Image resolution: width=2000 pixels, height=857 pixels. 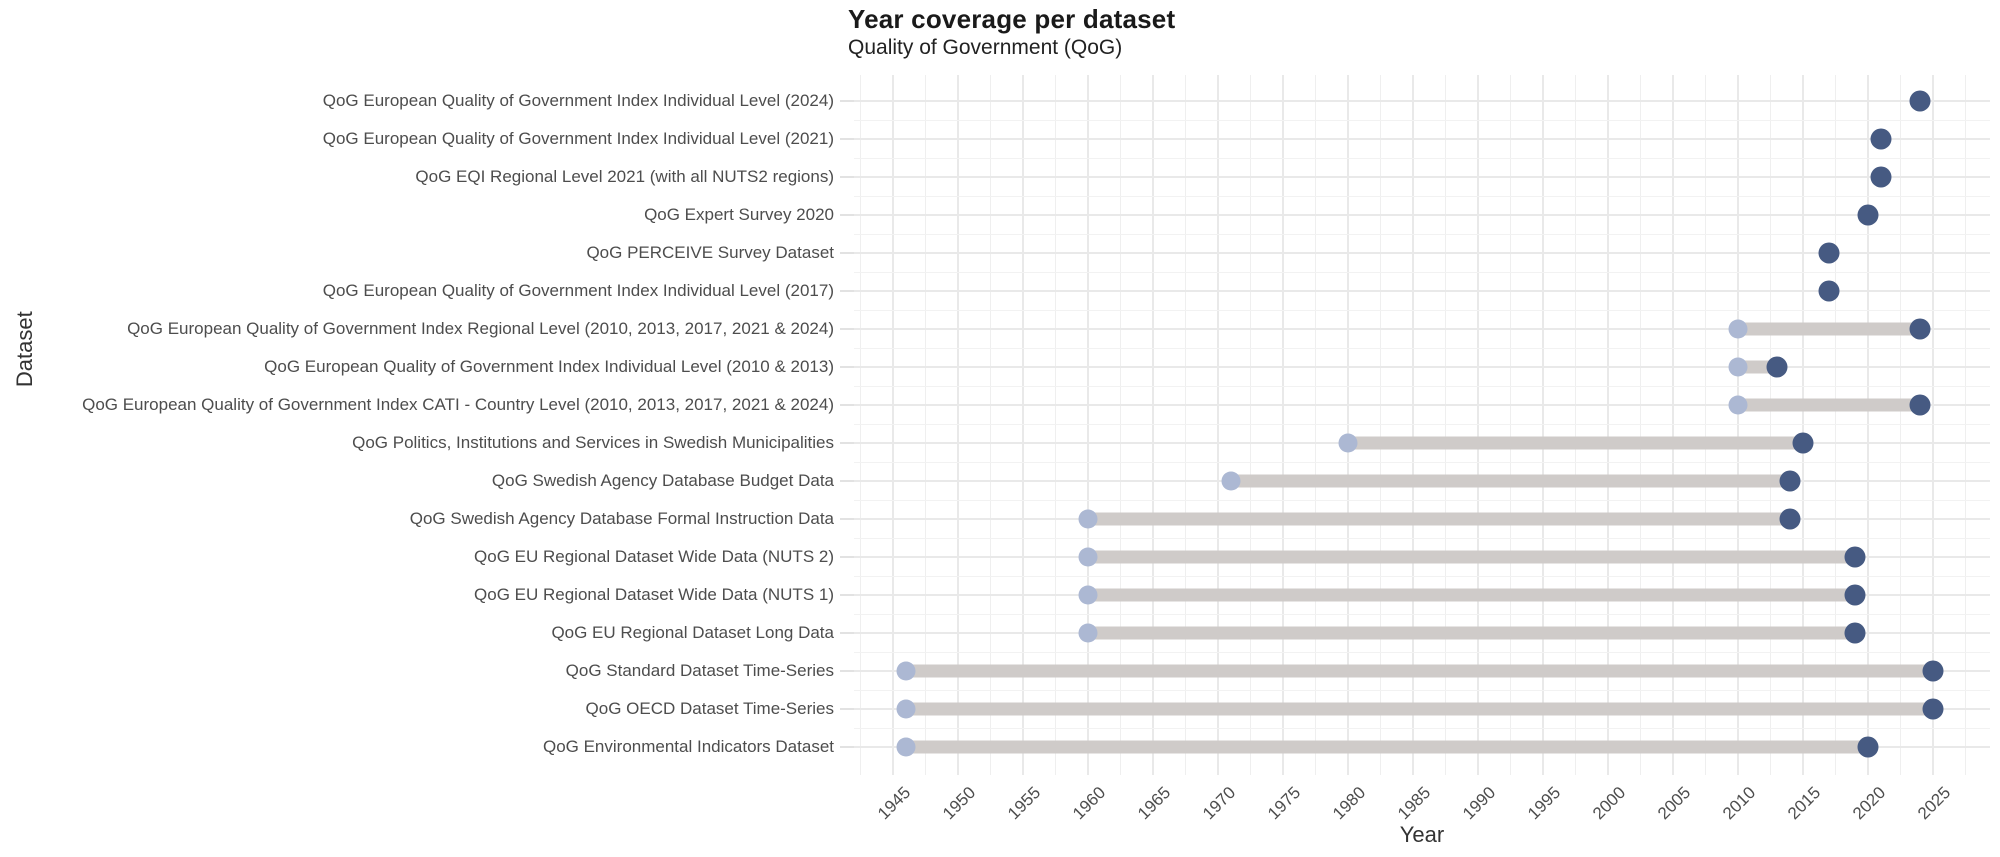 What do you see at coordinates (1154, 803) in the screenshot?
I see `x-axis-tick-label: 1965` at bounding box center [1154, 803].